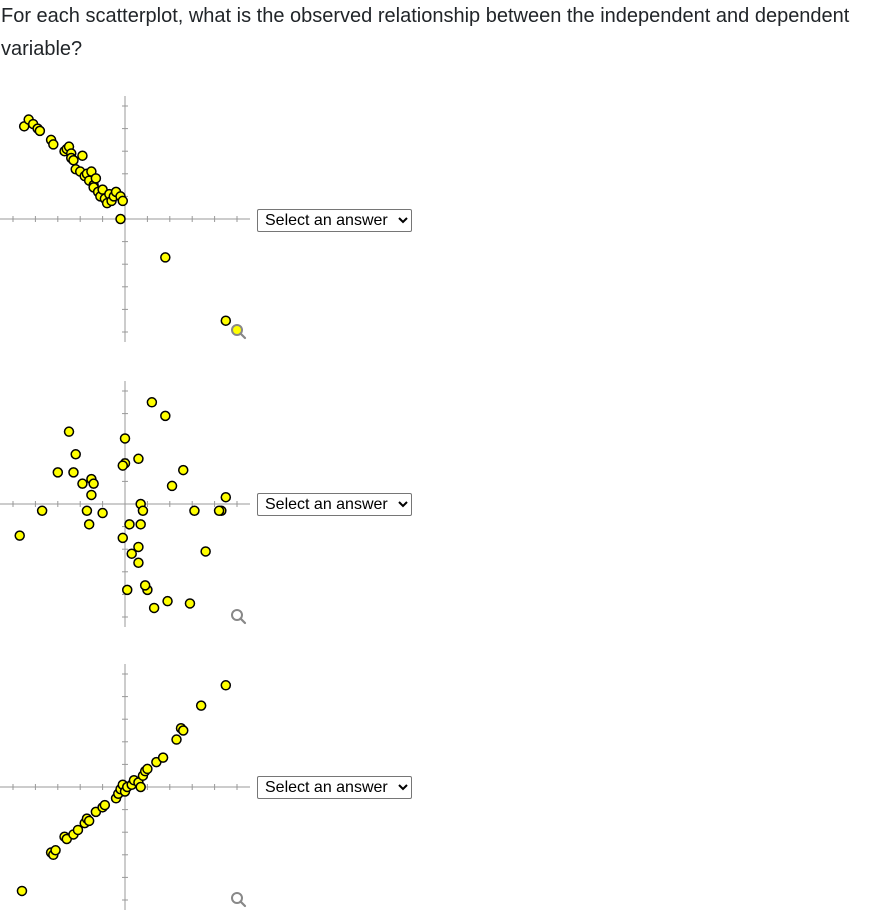  I want to click on answer-select-2: Select an answer, so click(334, 504).